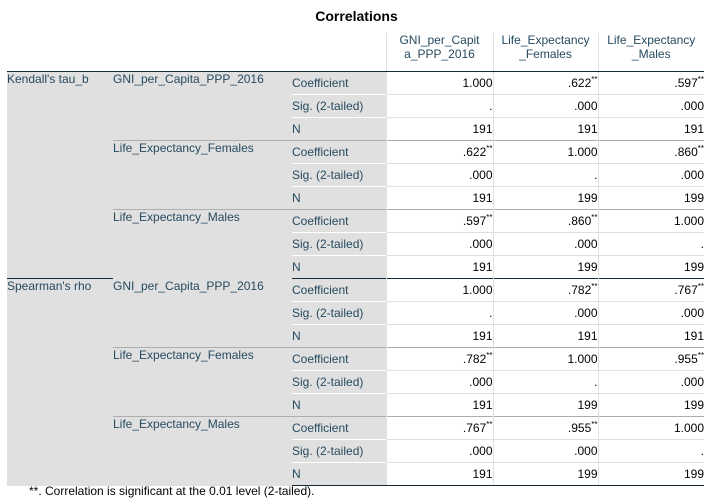 Image resolution: width=713 pixels, height=504 pixels. I want to click on method-label: Kendall's tau_b, so click(60, 175).